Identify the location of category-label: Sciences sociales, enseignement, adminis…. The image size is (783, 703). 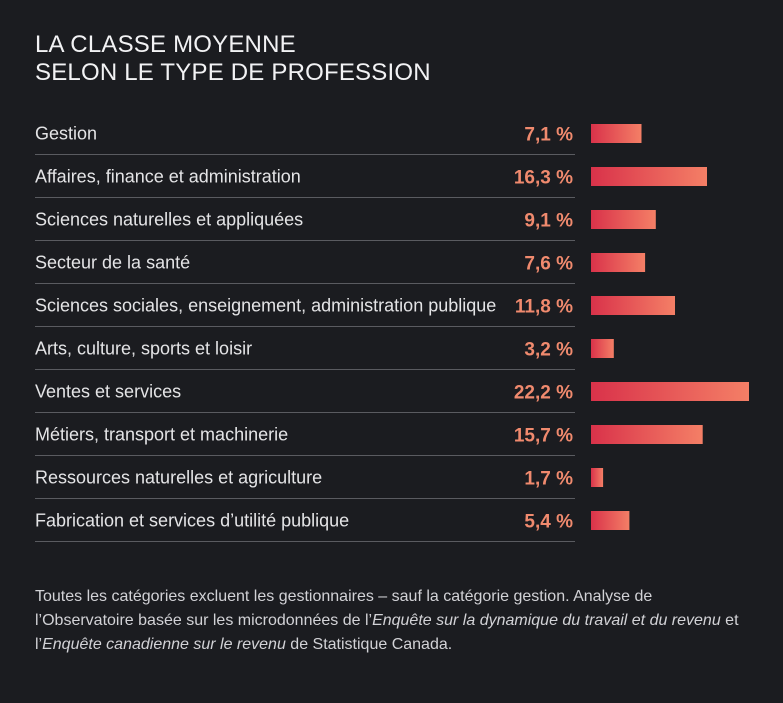
(265, 306).